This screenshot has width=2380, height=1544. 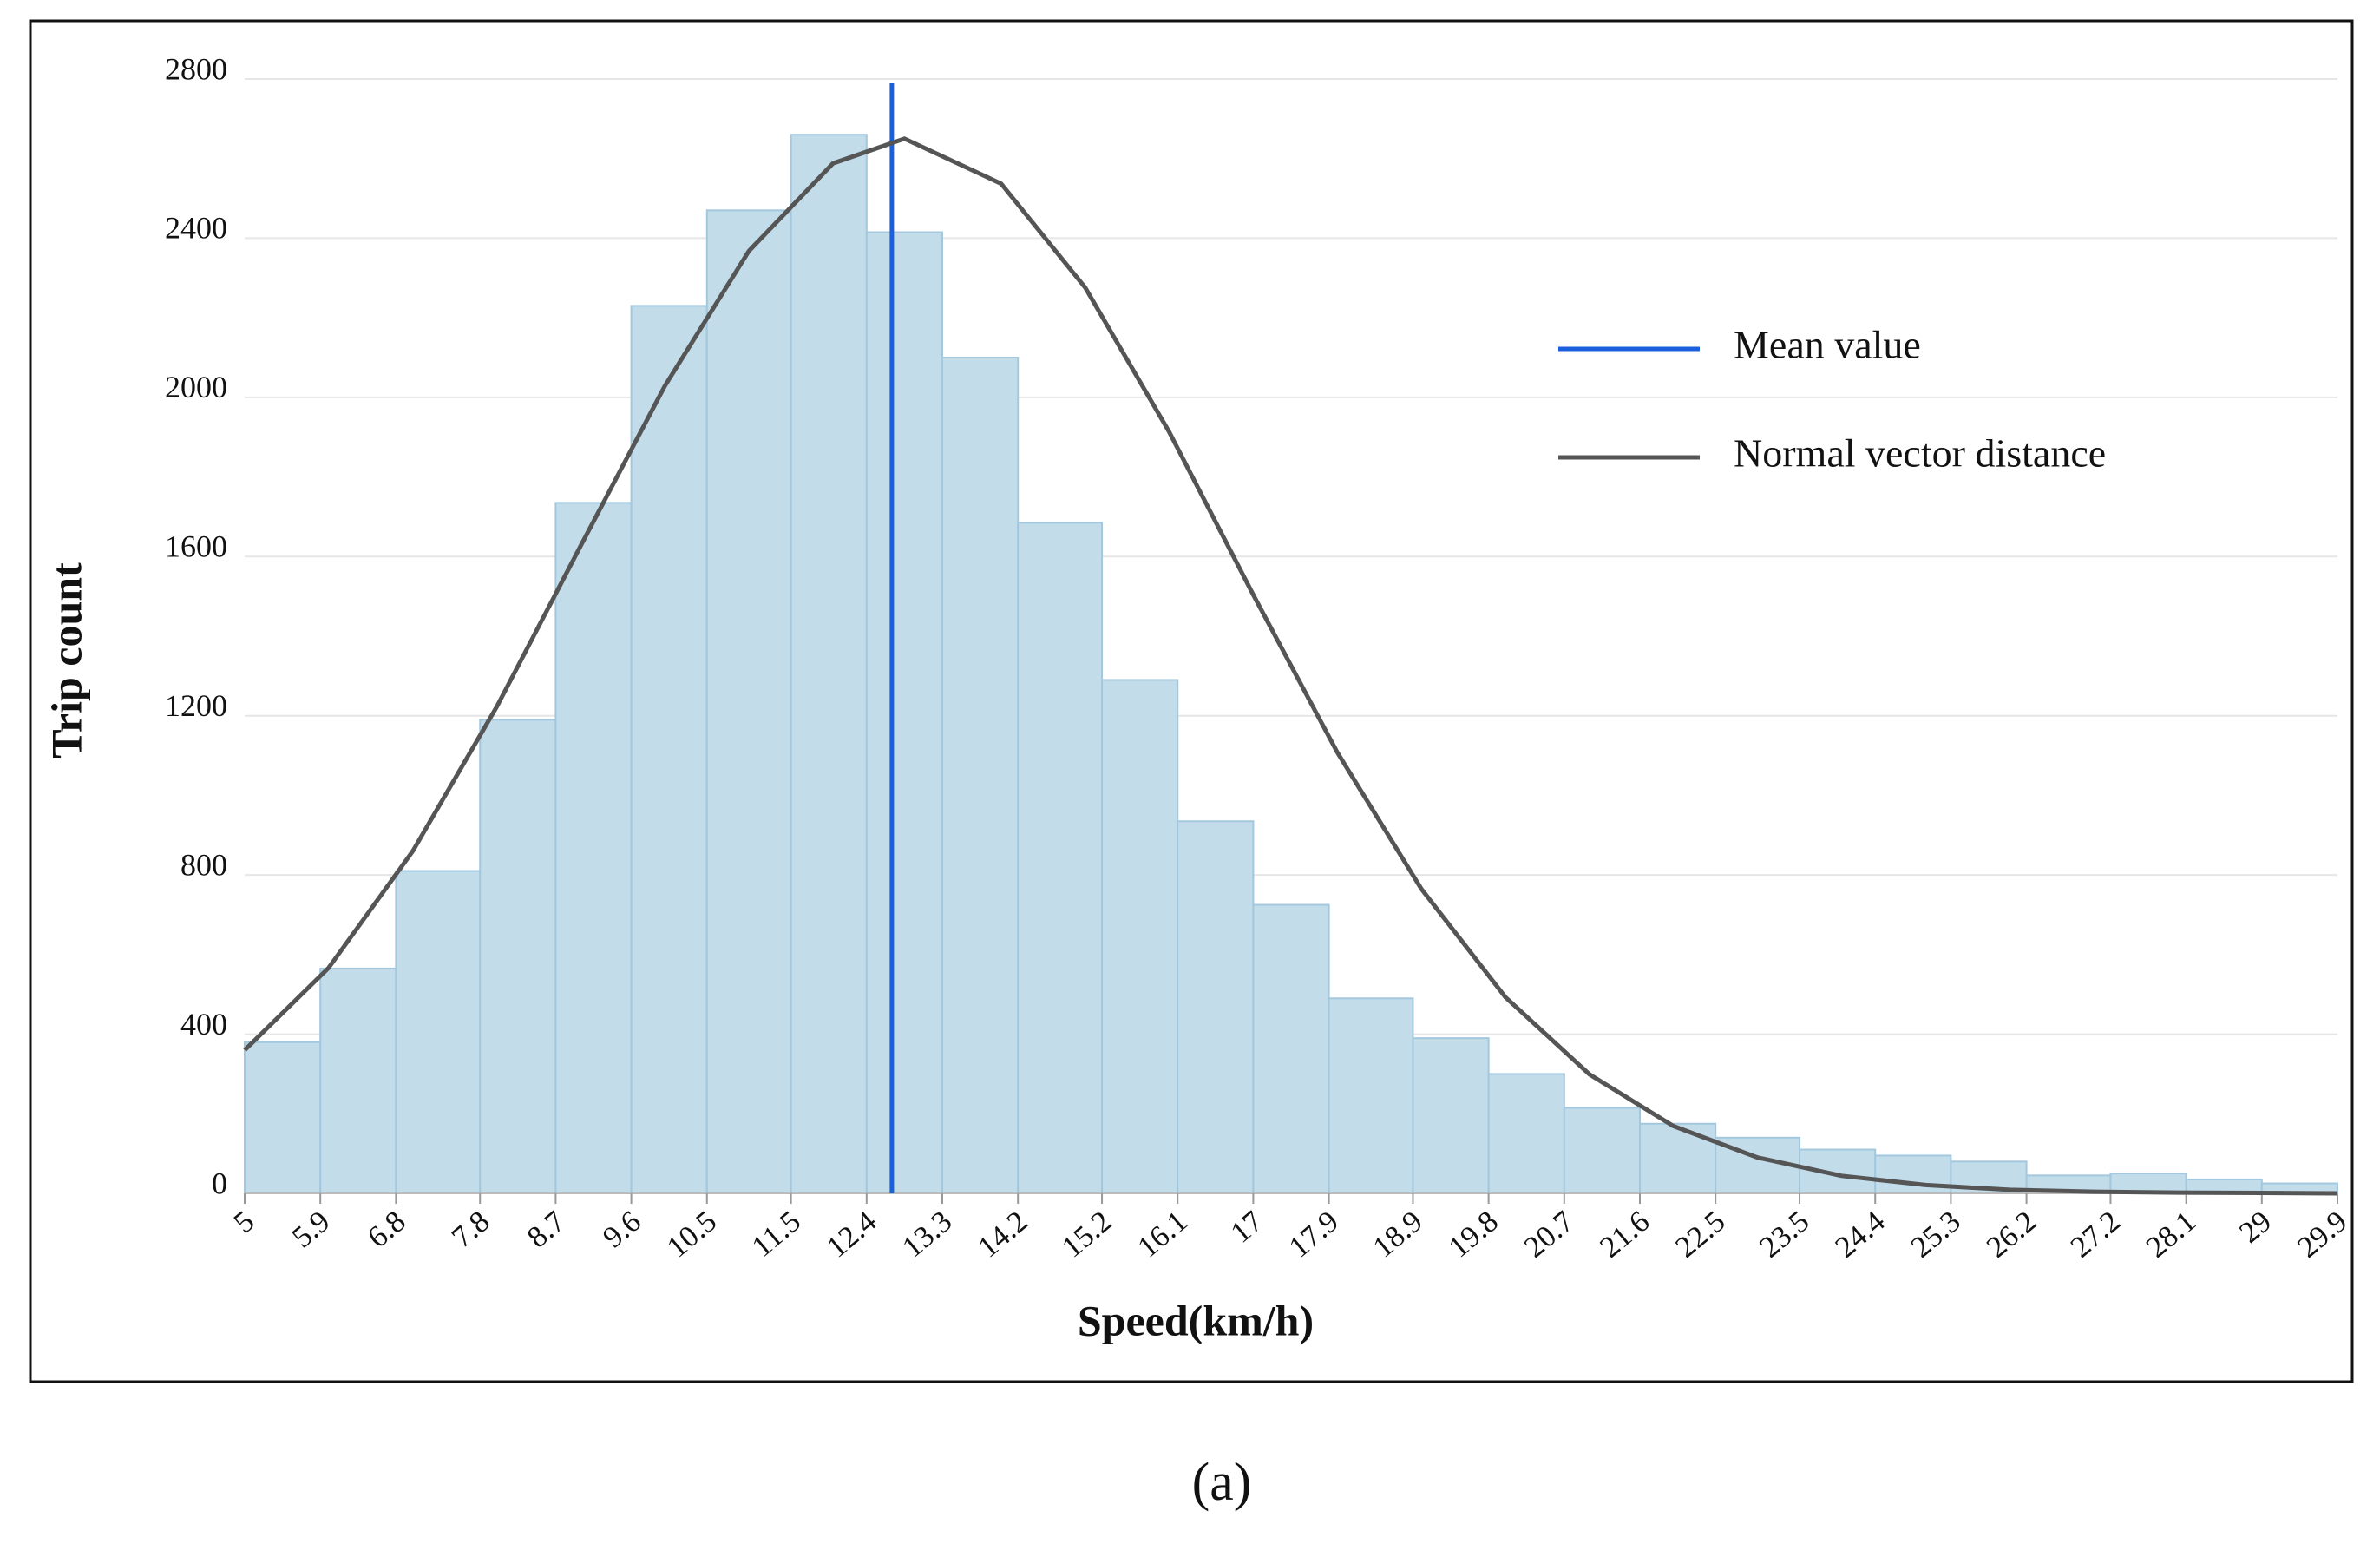 I want to click on y-axis-label: Trip count, so click(x=66, y=661).